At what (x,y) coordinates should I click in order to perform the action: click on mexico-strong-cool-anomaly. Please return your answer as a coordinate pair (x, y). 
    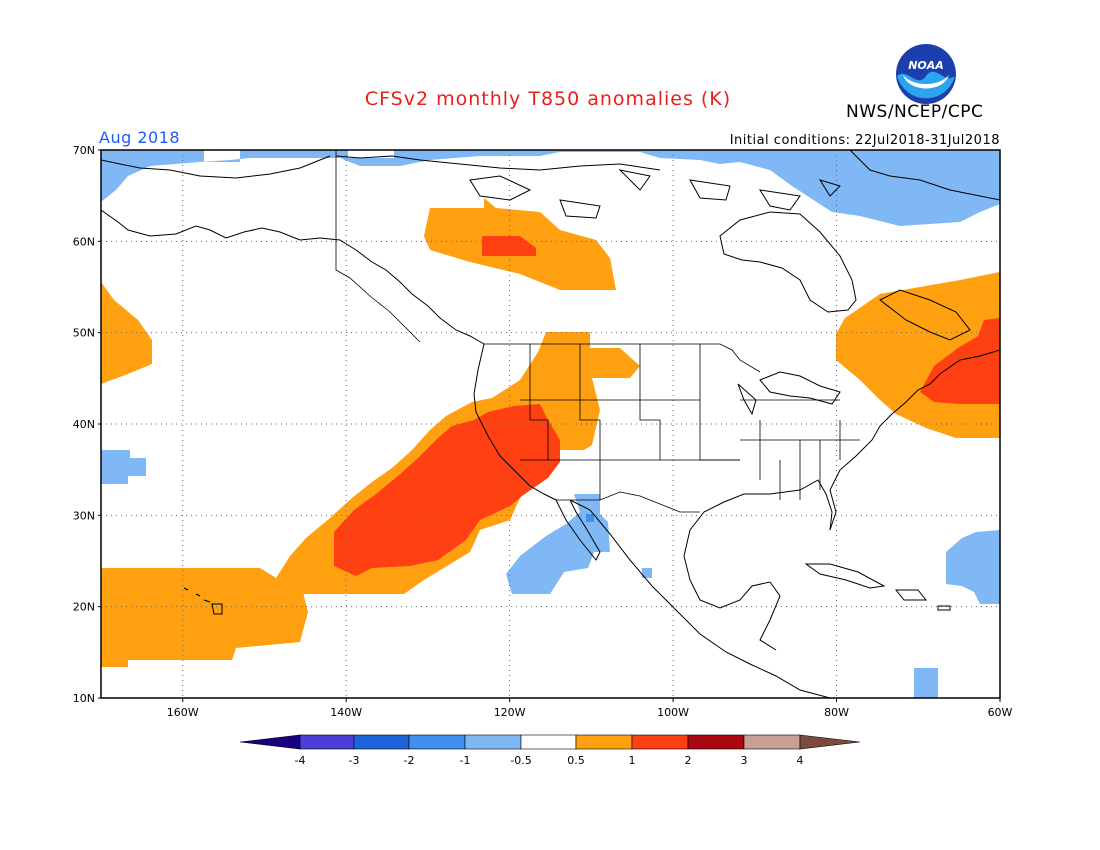
    Looking at the image, I should click on (590, 518).